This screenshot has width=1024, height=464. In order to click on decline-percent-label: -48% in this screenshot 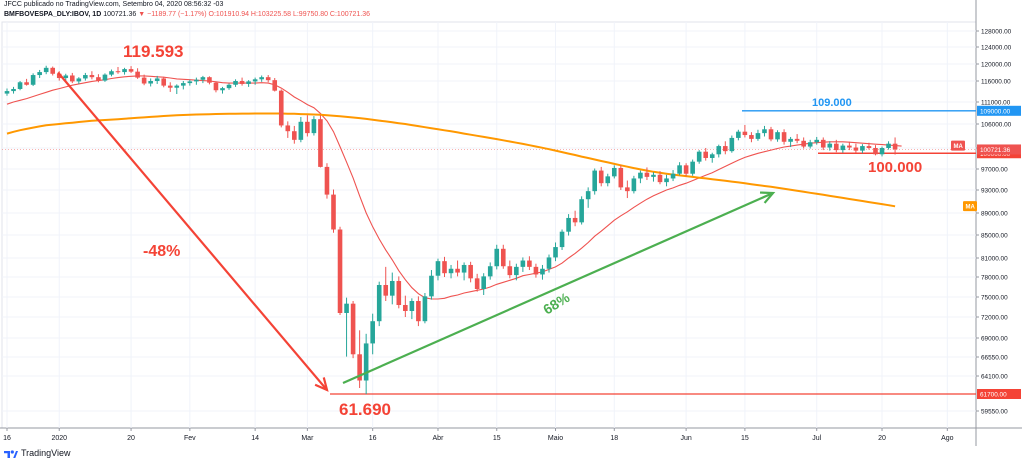, I will do `click(161, 251)`.